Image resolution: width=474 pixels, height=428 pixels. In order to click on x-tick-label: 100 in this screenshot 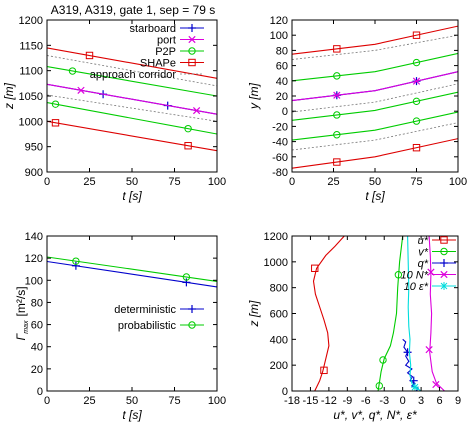, I will do `click(458, 182)`.